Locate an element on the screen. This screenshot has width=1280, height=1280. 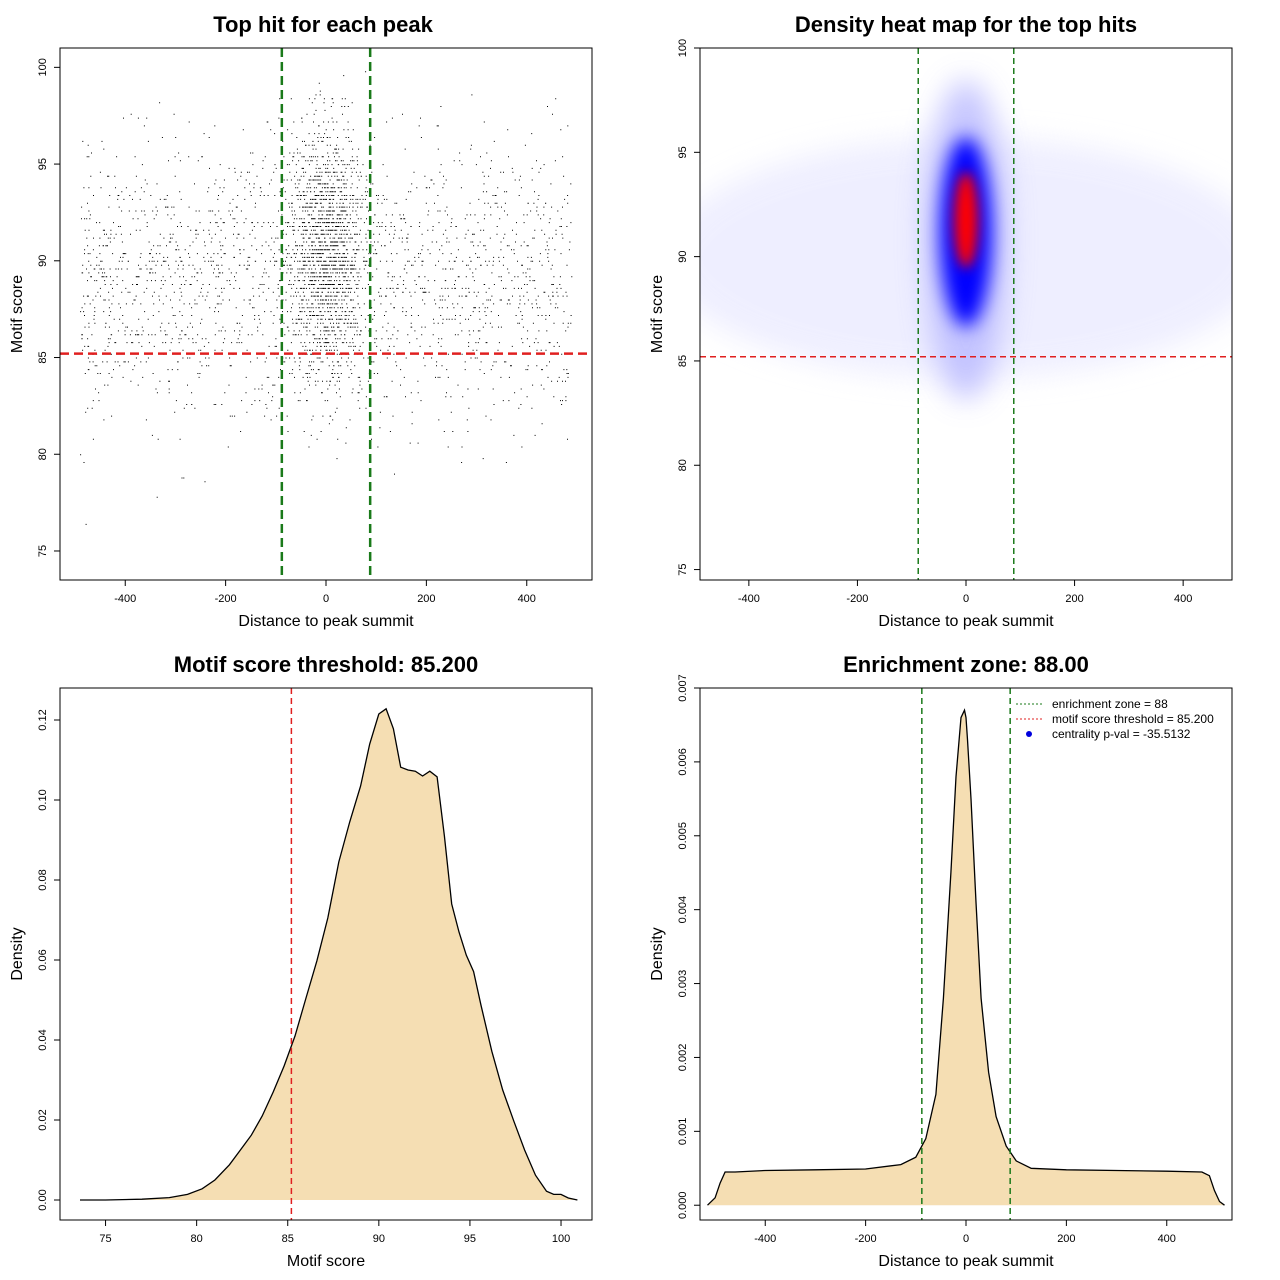
y-tick-label: 0.002 is located at coordinates (683, 1058).